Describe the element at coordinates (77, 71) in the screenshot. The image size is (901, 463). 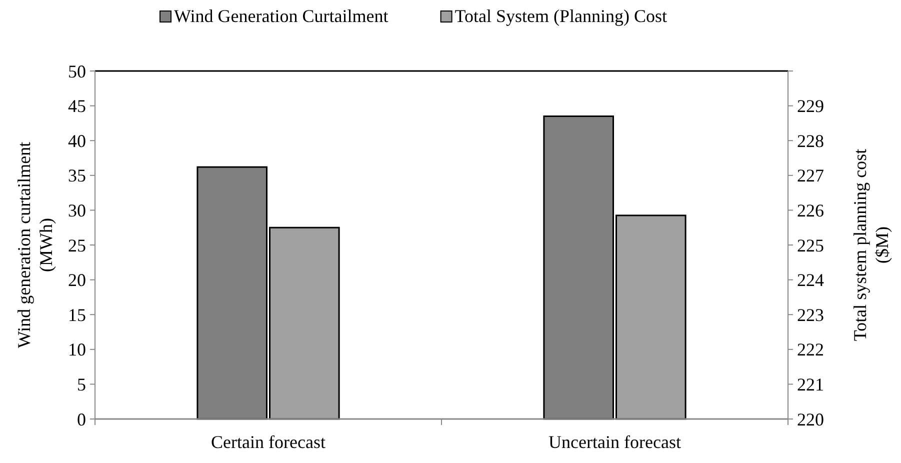
I see `y-tick-label: 50` at that location.